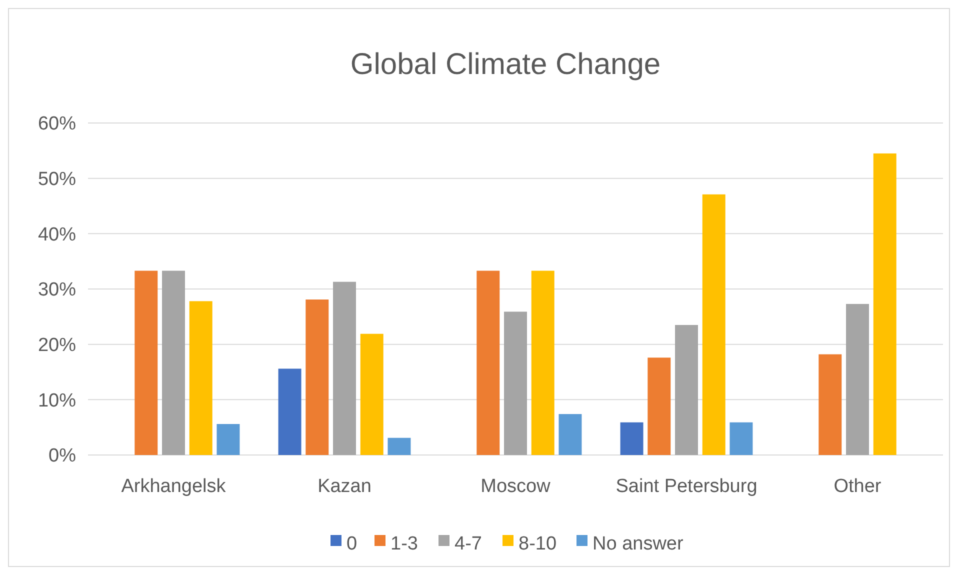 Image resolution: width=958 pixels, height=575 pixels. What do you see at coordinates (57, 235) in the screenshot?
I see `y-tick-label: 40%` at bounding box center [57, 235].